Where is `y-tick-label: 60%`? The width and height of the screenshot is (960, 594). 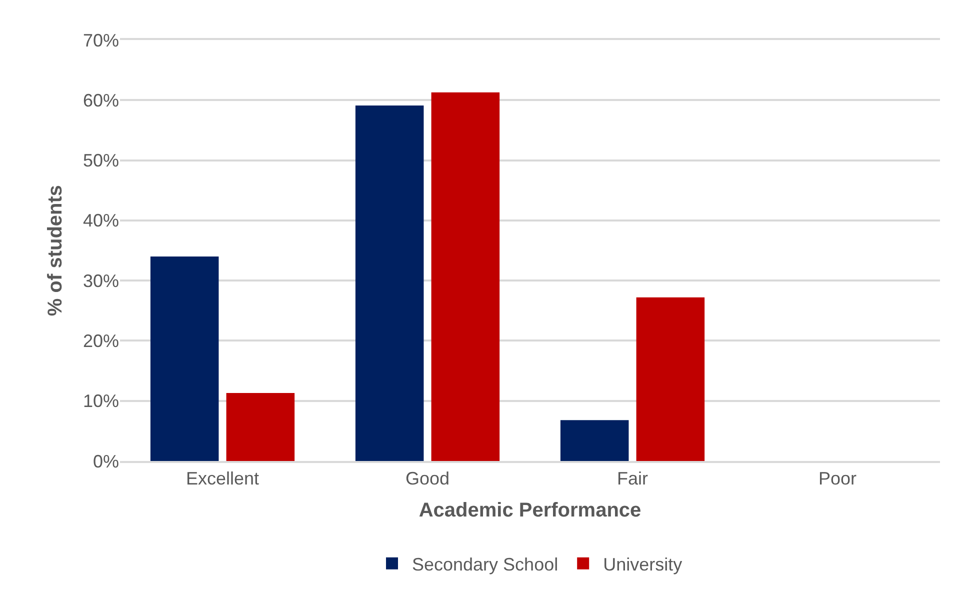
y-tick-label: 60% is located at coordinates (100, 100).